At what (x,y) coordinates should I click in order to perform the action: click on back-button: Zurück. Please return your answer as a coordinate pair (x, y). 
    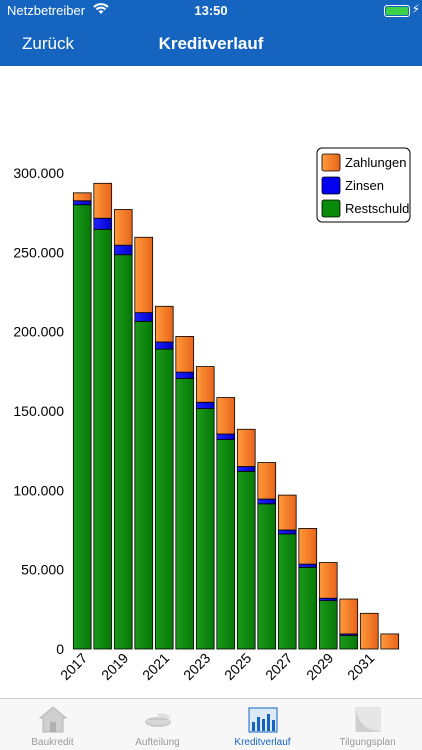
    Looking at the image, I should click on (48, 43).